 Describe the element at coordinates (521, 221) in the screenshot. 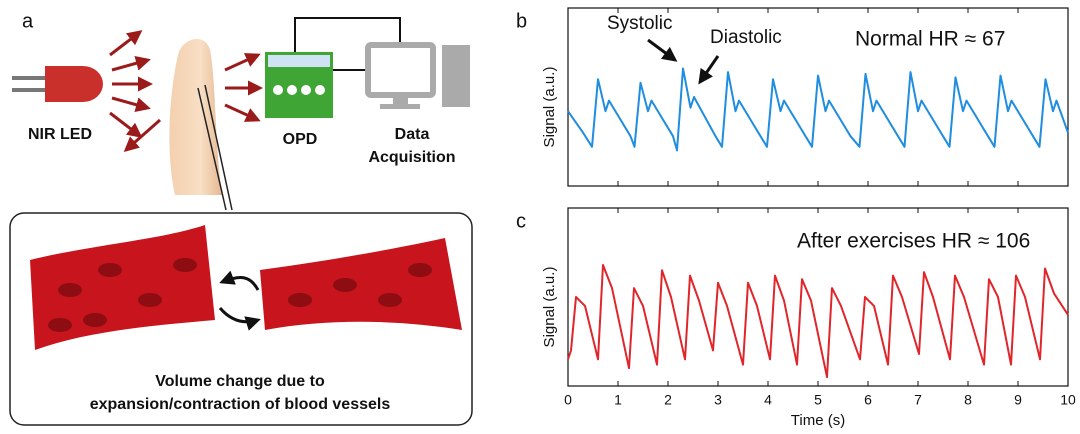

I see `panel-label: c` at that location.